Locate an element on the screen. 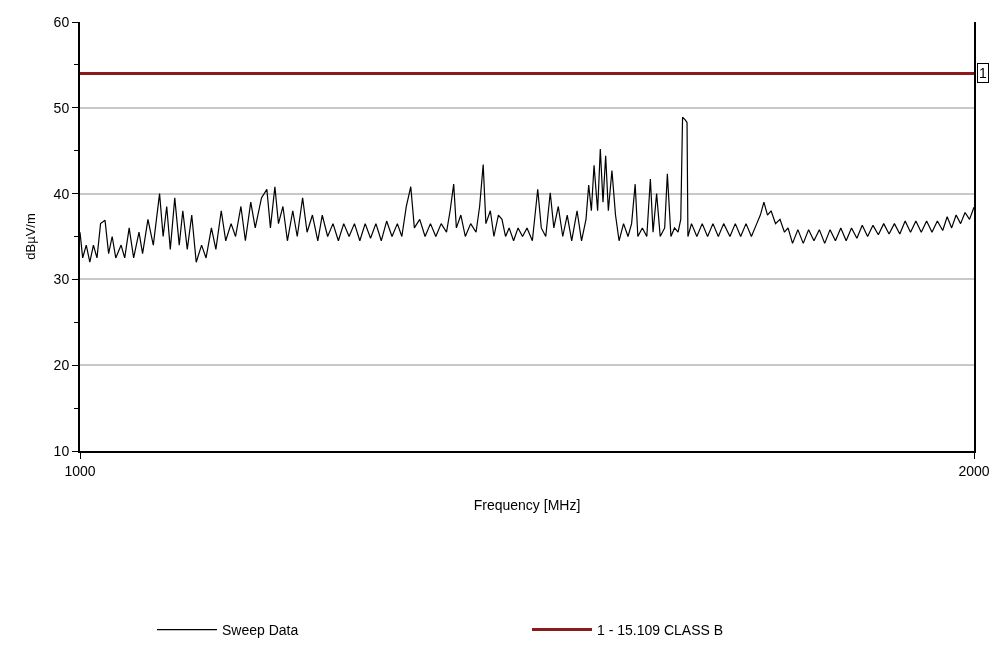  x-tick-label: 2000 is located at coordinates (974, 470).